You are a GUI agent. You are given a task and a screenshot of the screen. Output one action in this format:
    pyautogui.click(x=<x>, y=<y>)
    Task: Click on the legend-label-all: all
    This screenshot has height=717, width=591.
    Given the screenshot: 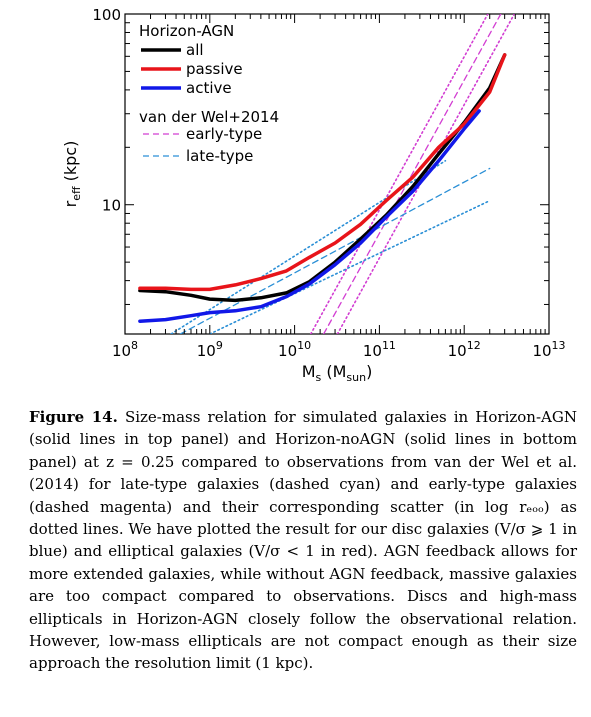 What is the action you would take?
    pyautogui.click(x=195, y=50)
    